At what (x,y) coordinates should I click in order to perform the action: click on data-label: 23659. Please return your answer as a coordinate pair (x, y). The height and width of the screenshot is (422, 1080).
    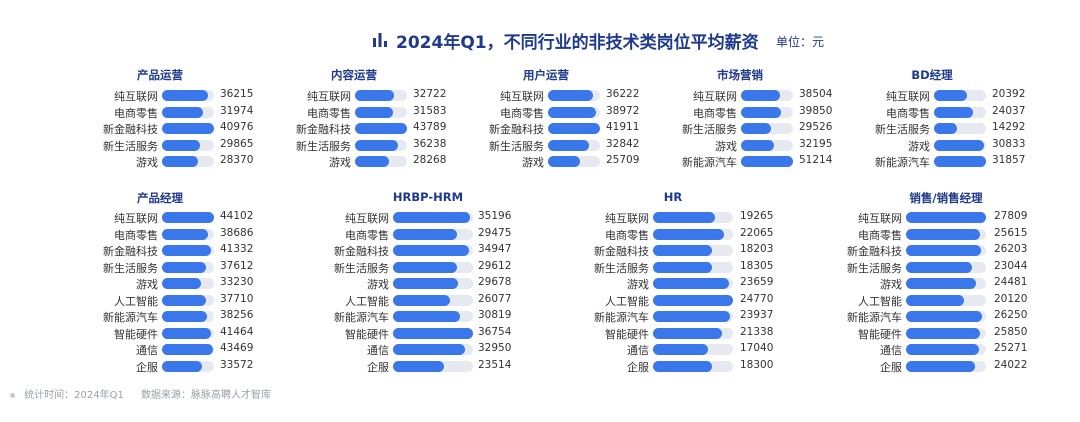
    Looking at the image, I should click on (757, 282).